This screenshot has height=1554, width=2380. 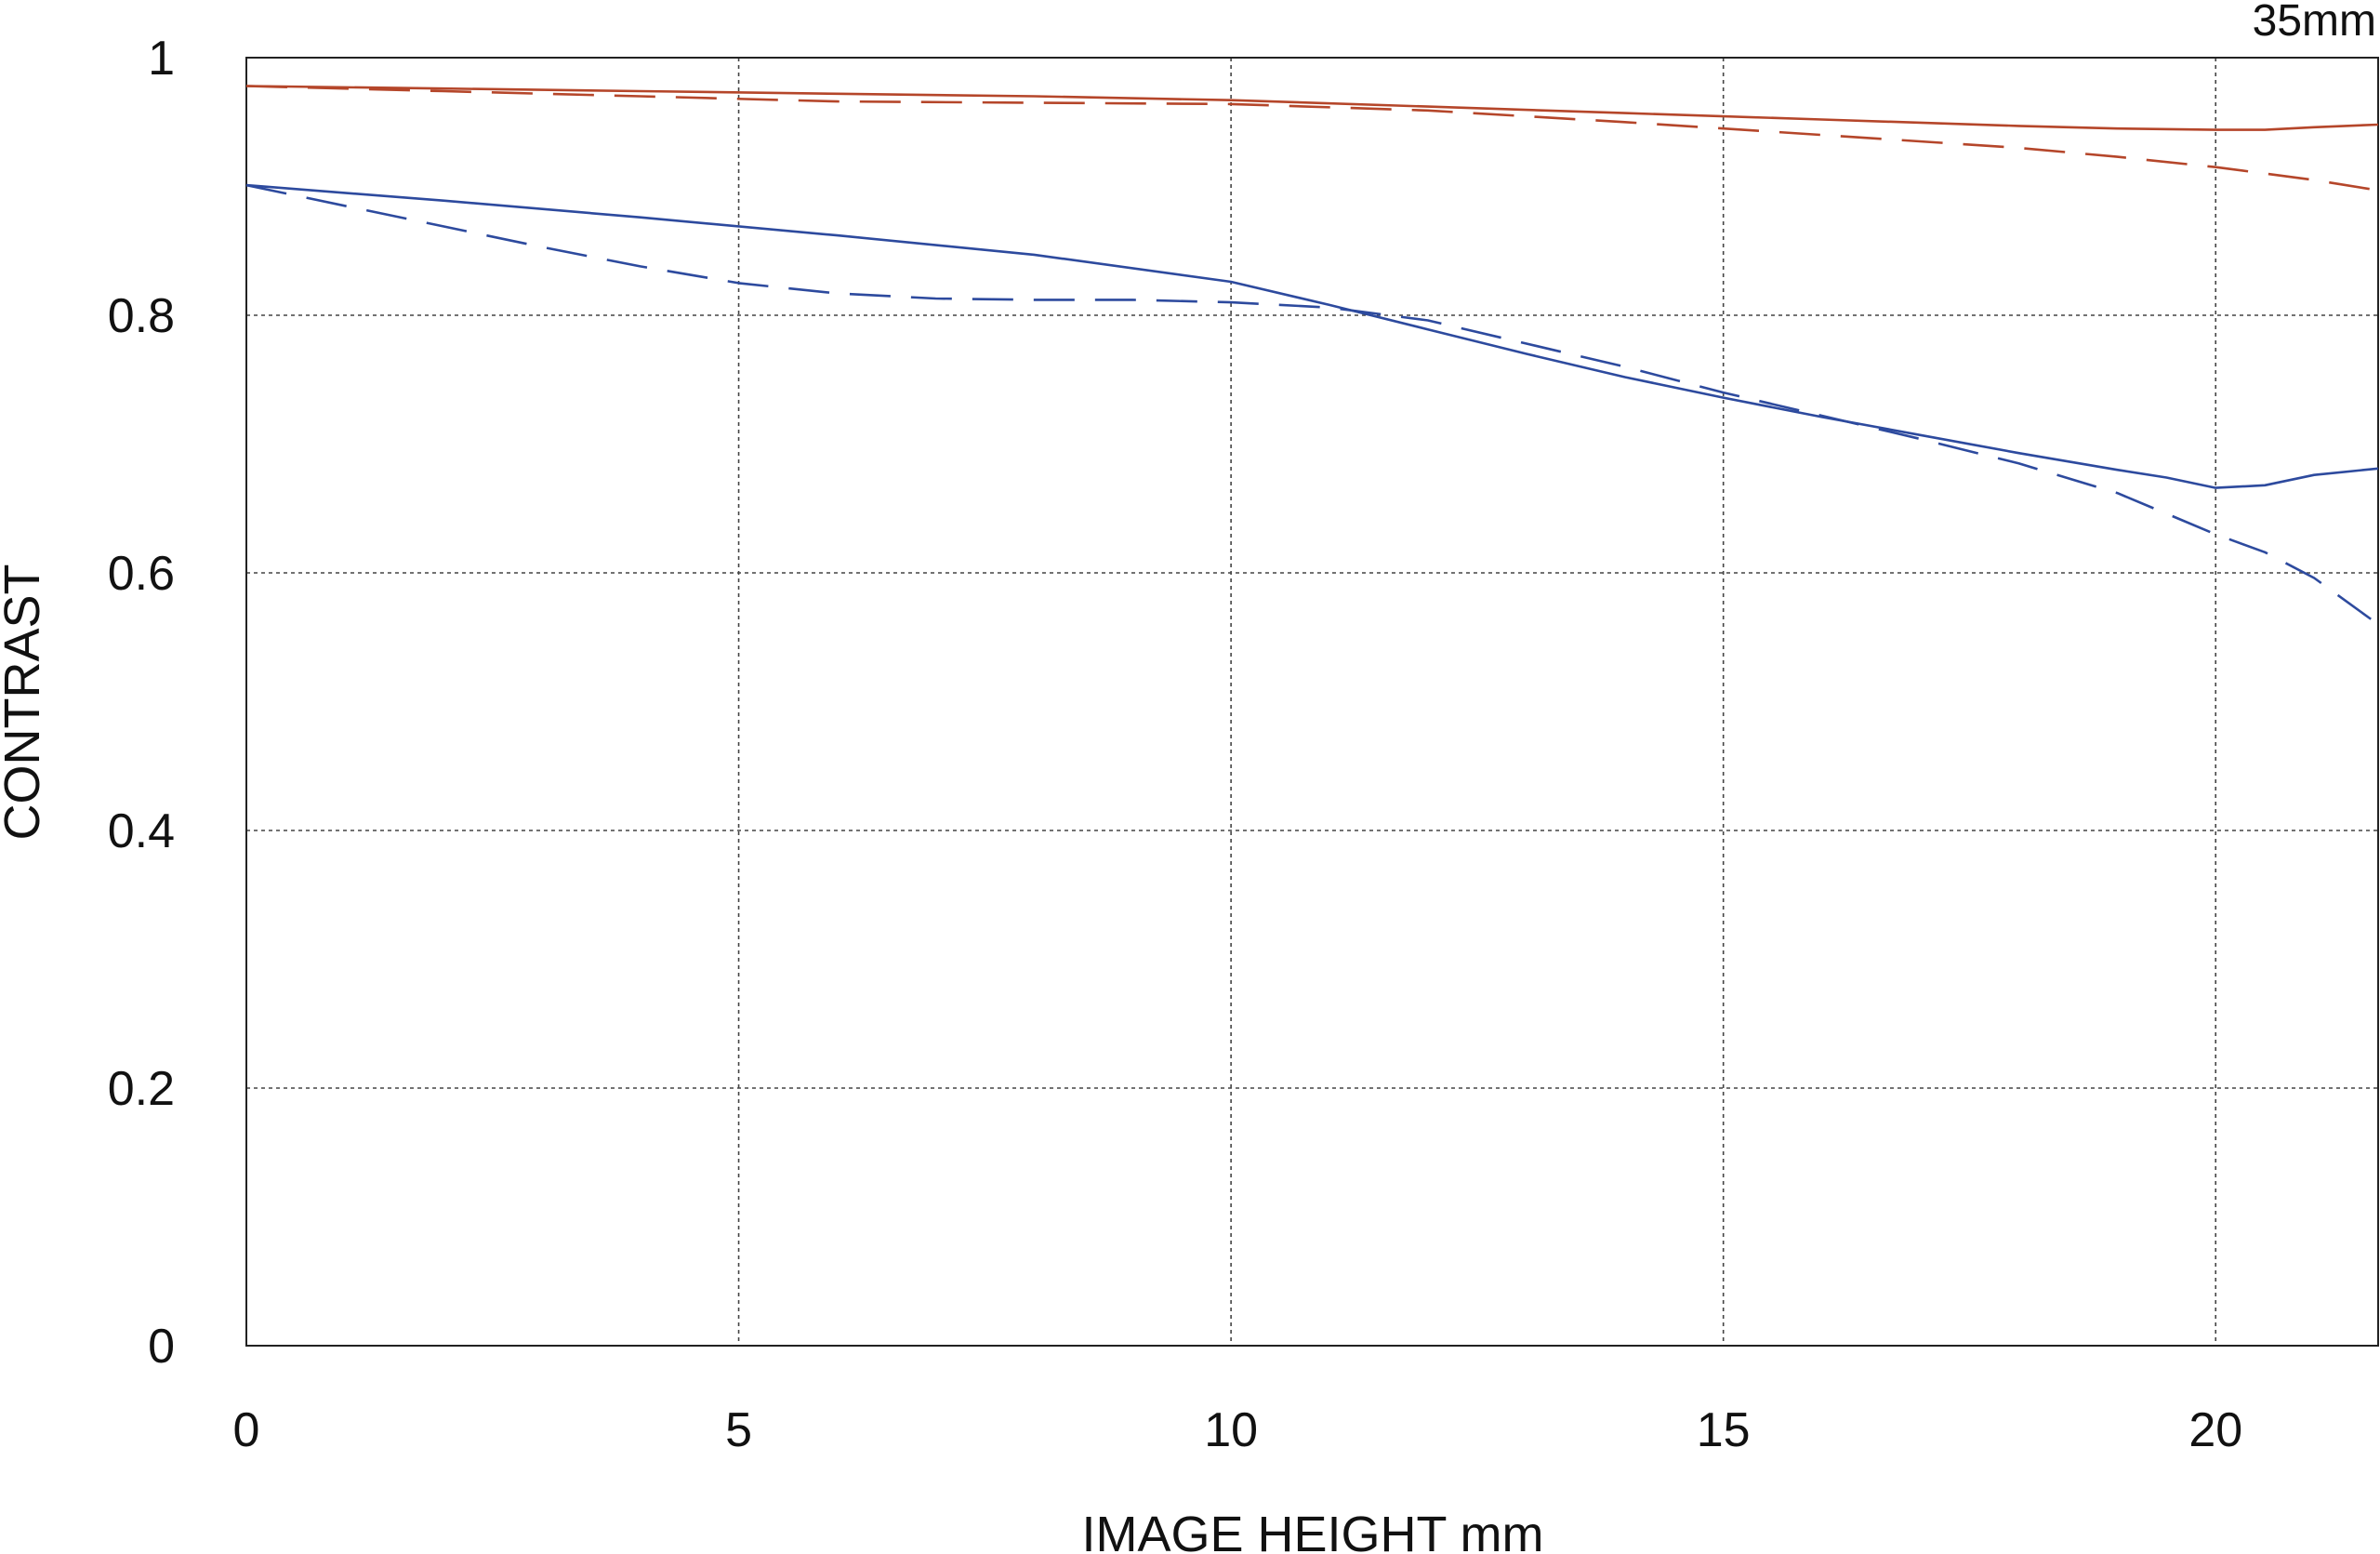 What do you see at coordinates (1312, 1530) in the screenshot?
I see `x-axis-title: IMAGE HEIGHT mm` at bounding box center [1312, 1530].